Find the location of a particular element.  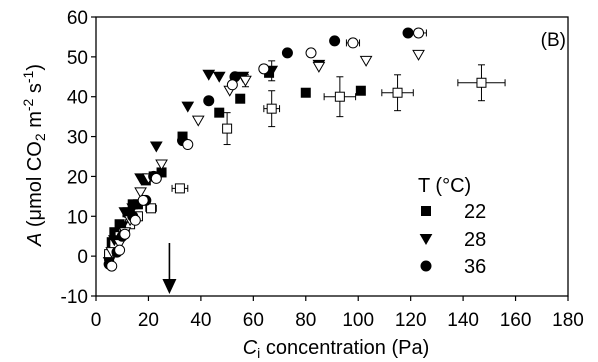

y-tick-label: 50 is located at coordinates (77, 58).